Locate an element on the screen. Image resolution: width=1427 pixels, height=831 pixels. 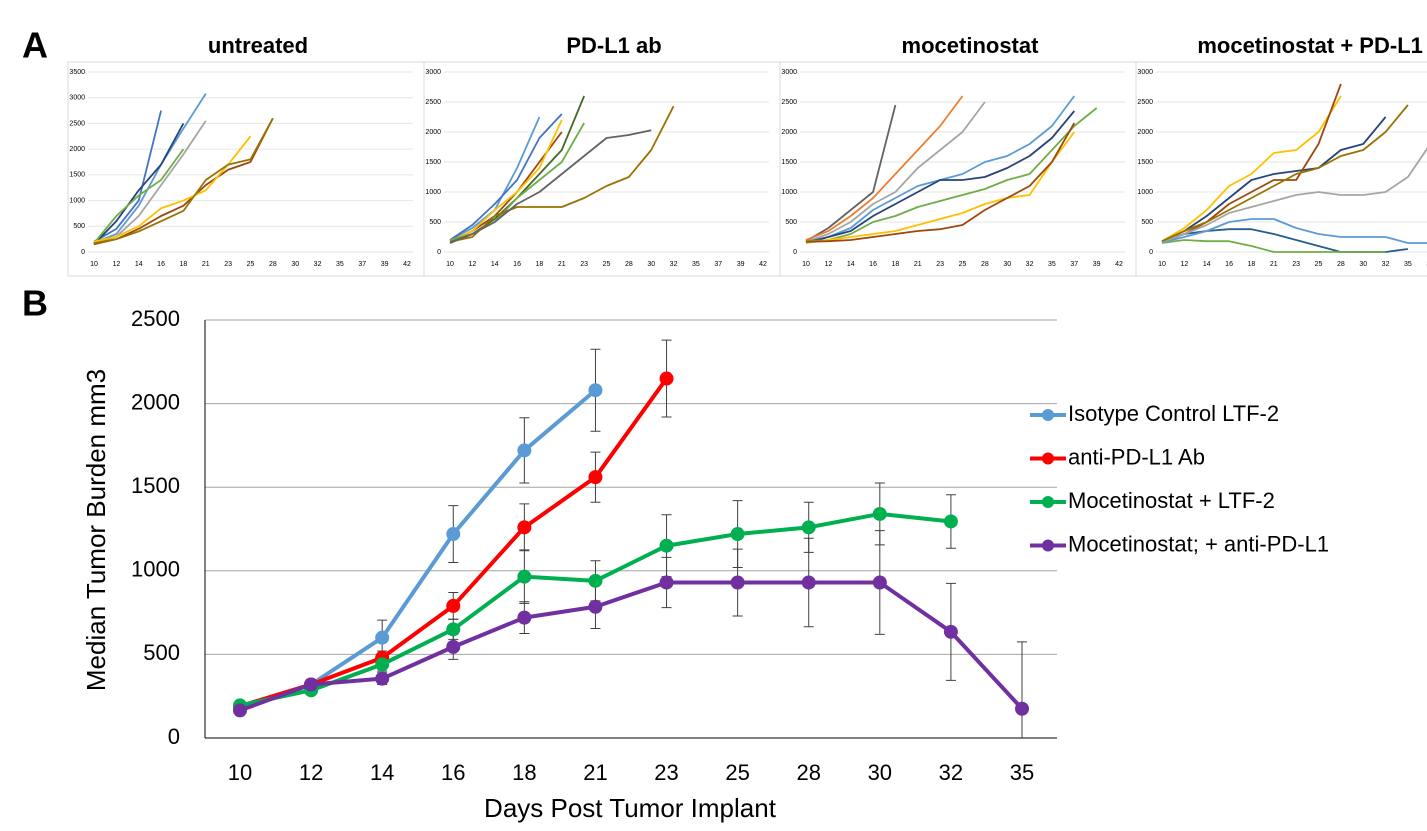
legend-label: anti-PD-L1 Ab is located at coordinates (1136, 456).